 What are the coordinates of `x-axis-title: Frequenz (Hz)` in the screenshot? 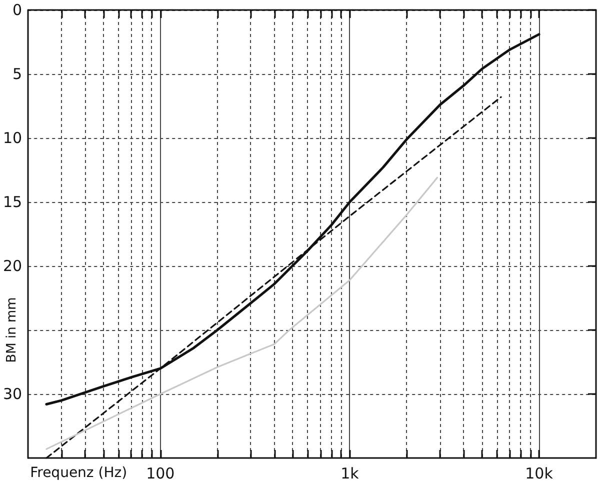 It's located at (79, 473).